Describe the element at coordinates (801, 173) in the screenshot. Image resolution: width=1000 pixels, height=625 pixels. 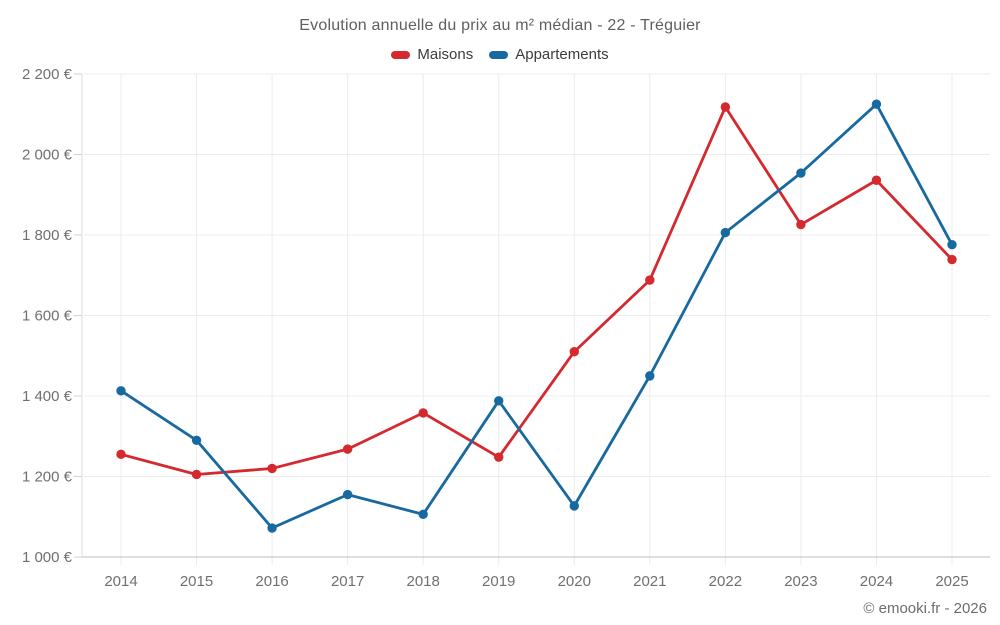
I see `point-appartements-2023` at that location.